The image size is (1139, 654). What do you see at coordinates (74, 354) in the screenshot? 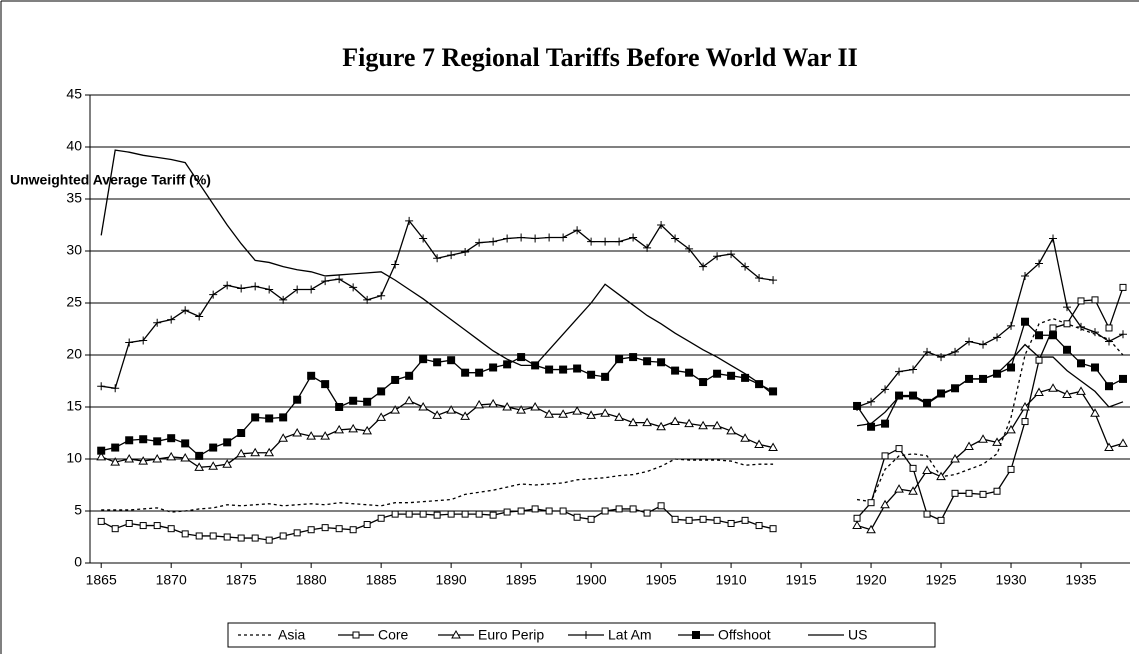
I see `y-tick-label: 20` at bounding box center [74, 354].